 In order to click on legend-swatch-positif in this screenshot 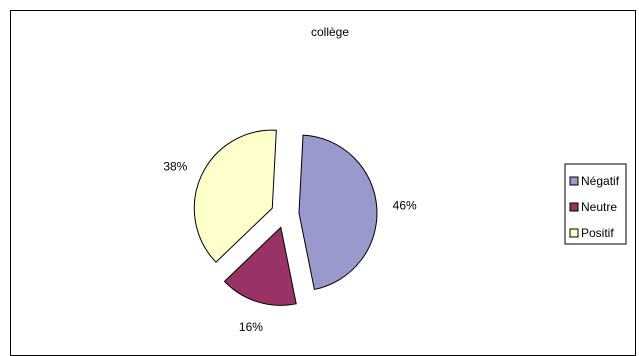, I will do `click(574, 233)`.